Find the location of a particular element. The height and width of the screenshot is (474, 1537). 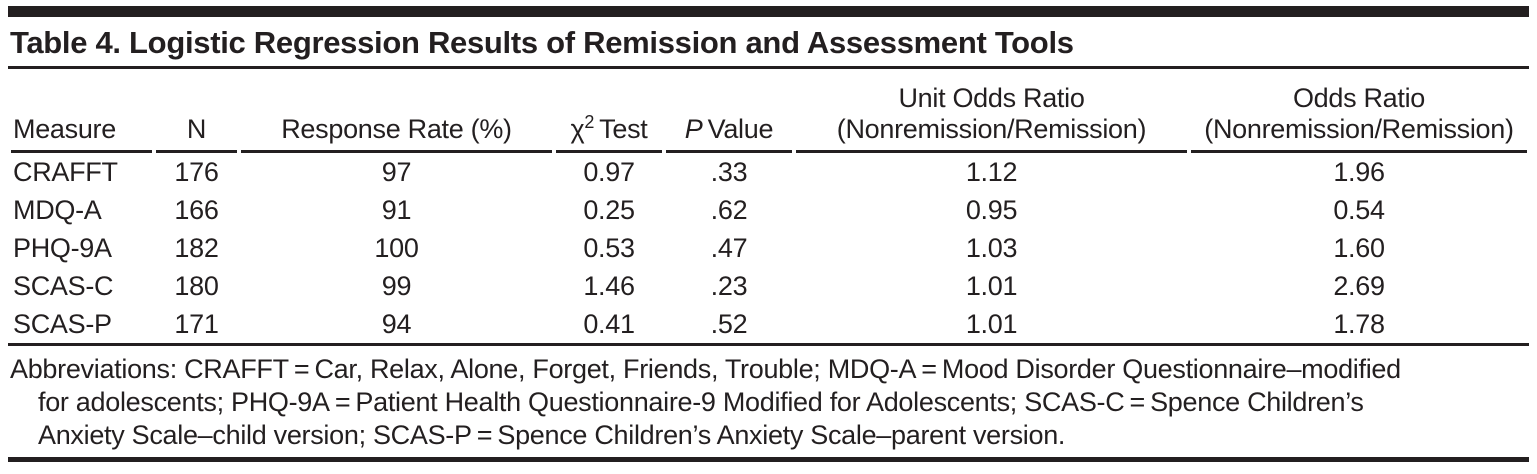

table-row: CRAFFT 176 97 0.97 .33 1.12 1.96 is located at coordinates (769, 172).